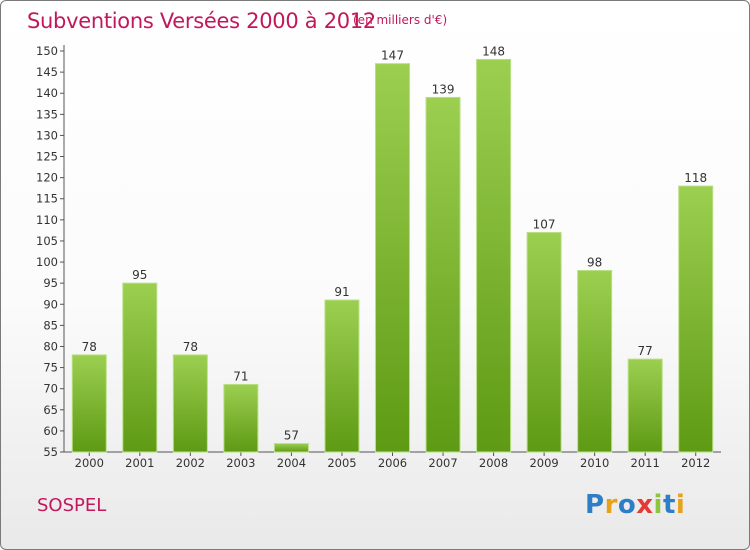 The image size is (750, 550). I want to click on x-tick-label: 2001, so click(139, 463).